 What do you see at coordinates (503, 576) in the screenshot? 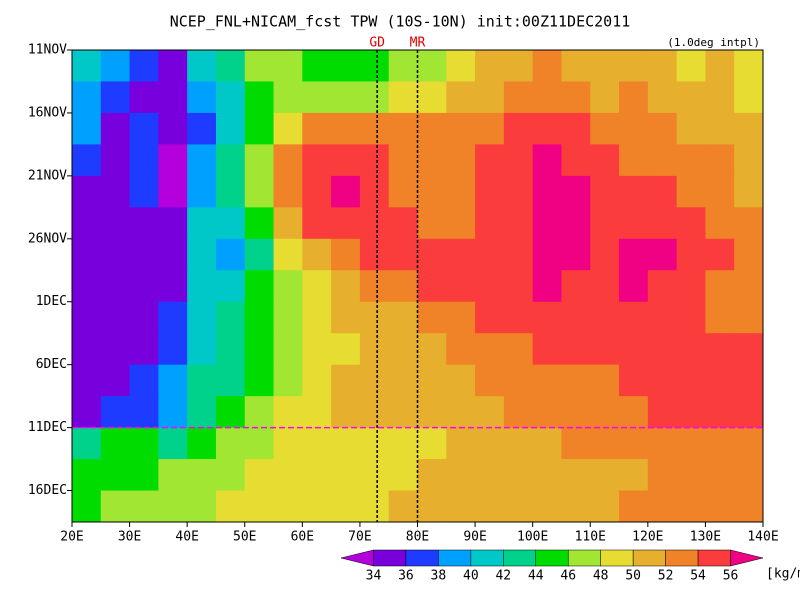
I see `colorbar-label: 42` at bounding box center [503, 576].